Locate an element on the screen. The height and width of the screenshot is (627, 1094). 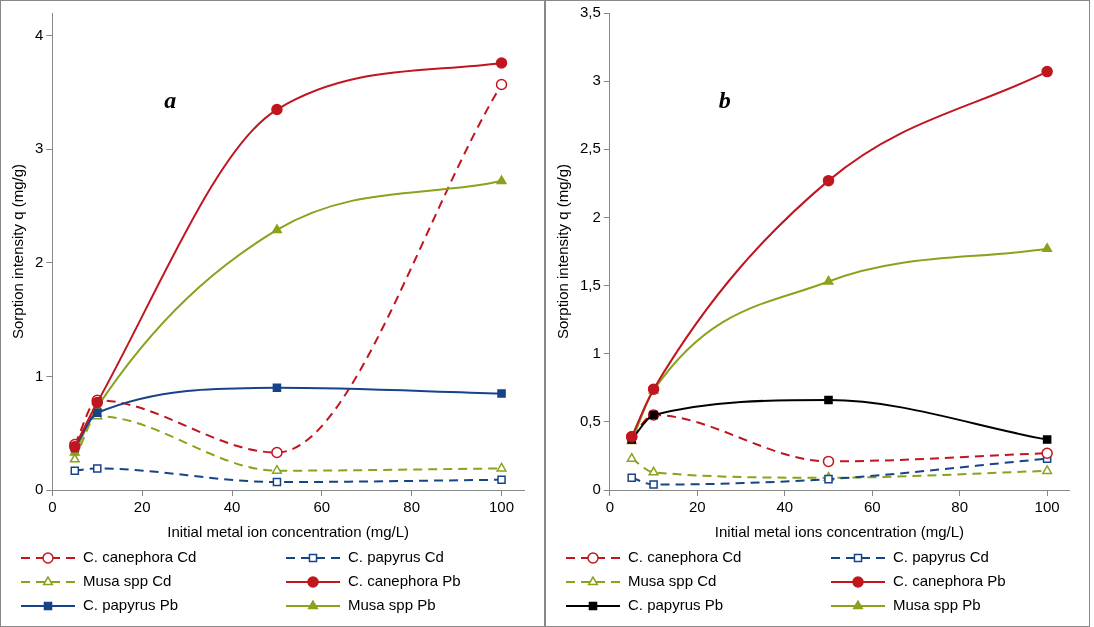
x-axis-title: Initial metal ions concentration (mg/L) is located at coordinates (839, 532).